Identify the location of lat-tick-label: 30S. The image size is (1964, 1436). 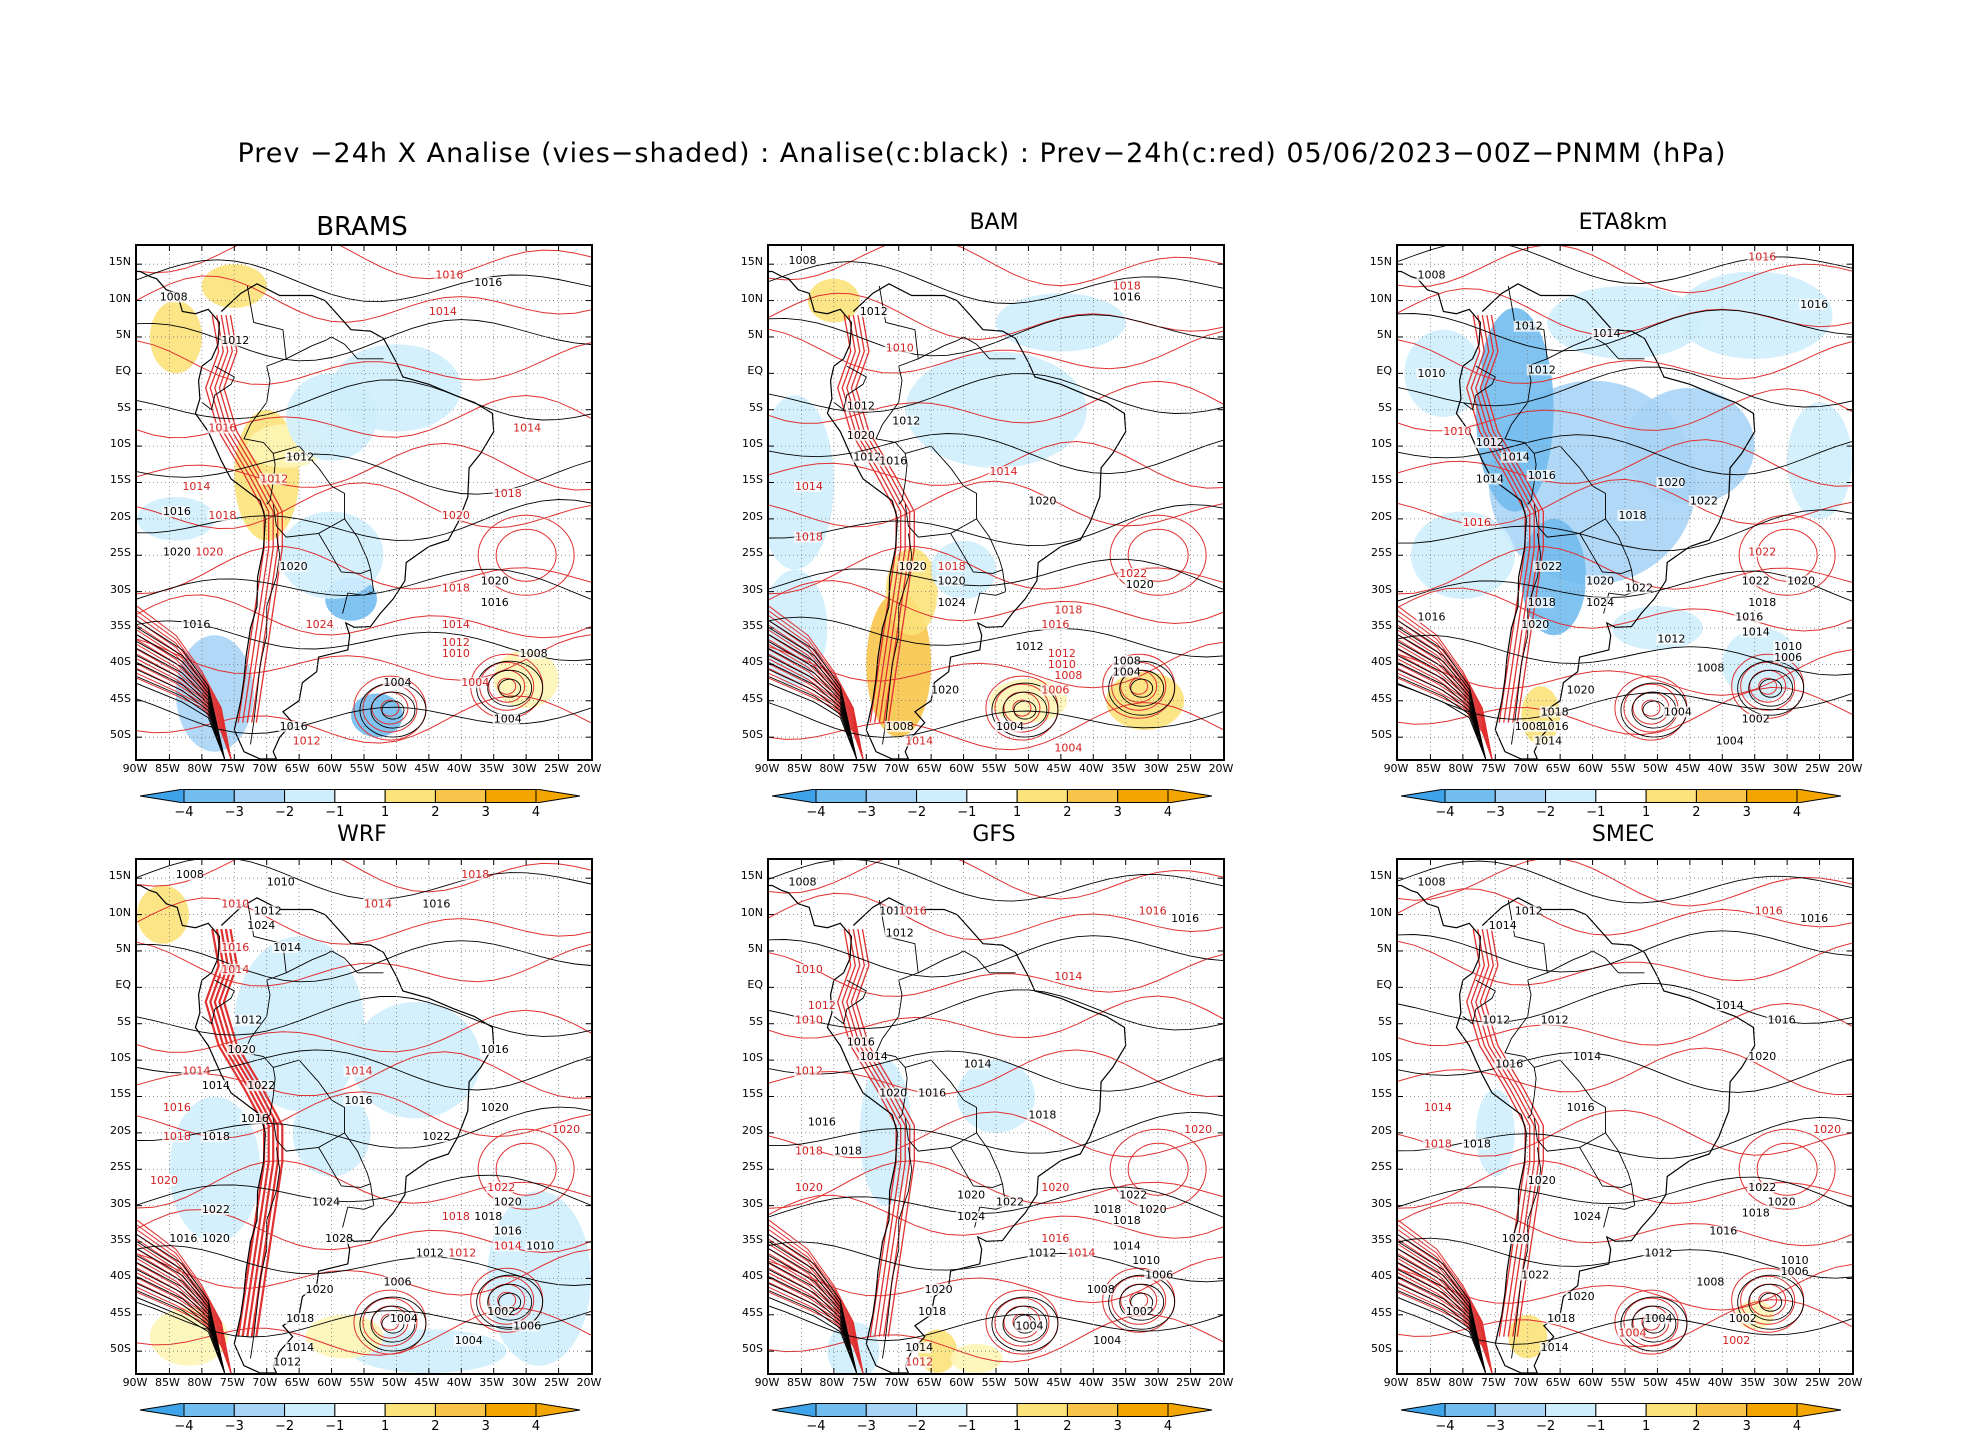
(752, 589).